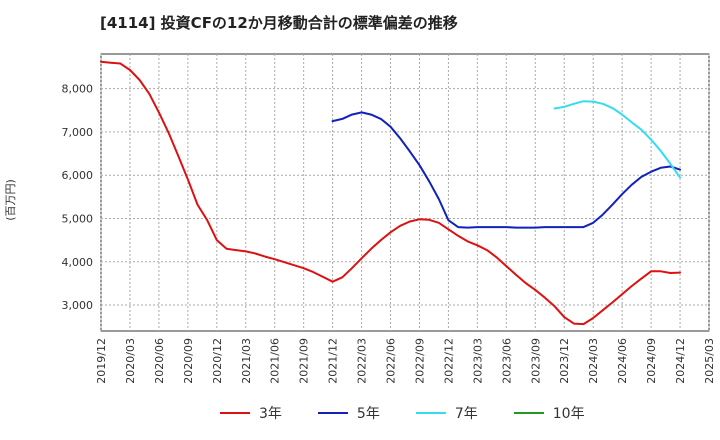  What do you see at coordinates (78, 89) in the screenshot?
I see `y-tick-label: 8,000` at bounding box center [78, 89].